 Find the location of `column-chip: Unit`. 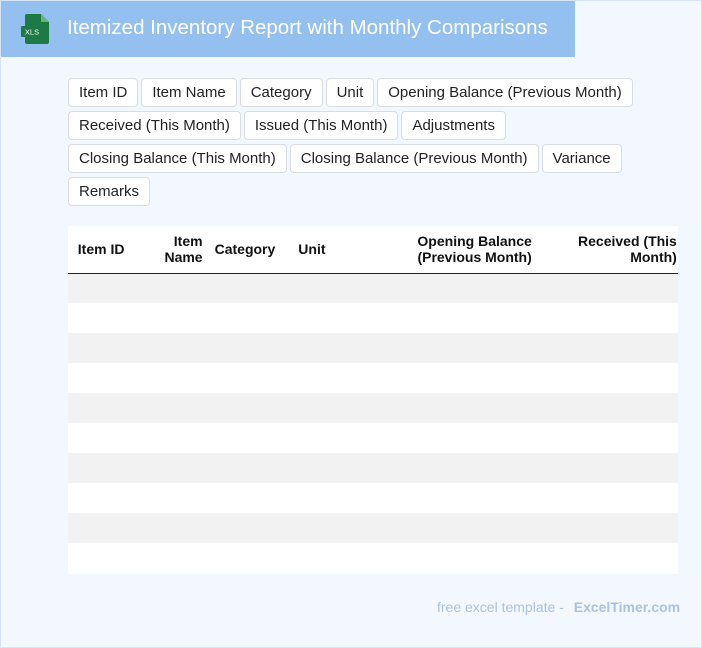

column-chip: Unit is located at coordinates (350, 92).